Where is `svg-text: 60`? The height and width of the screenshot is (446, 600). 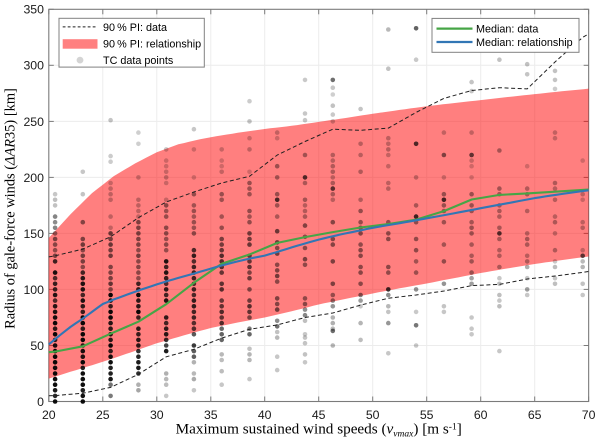 svg-text: 60 is located at coordinates (481, 415).